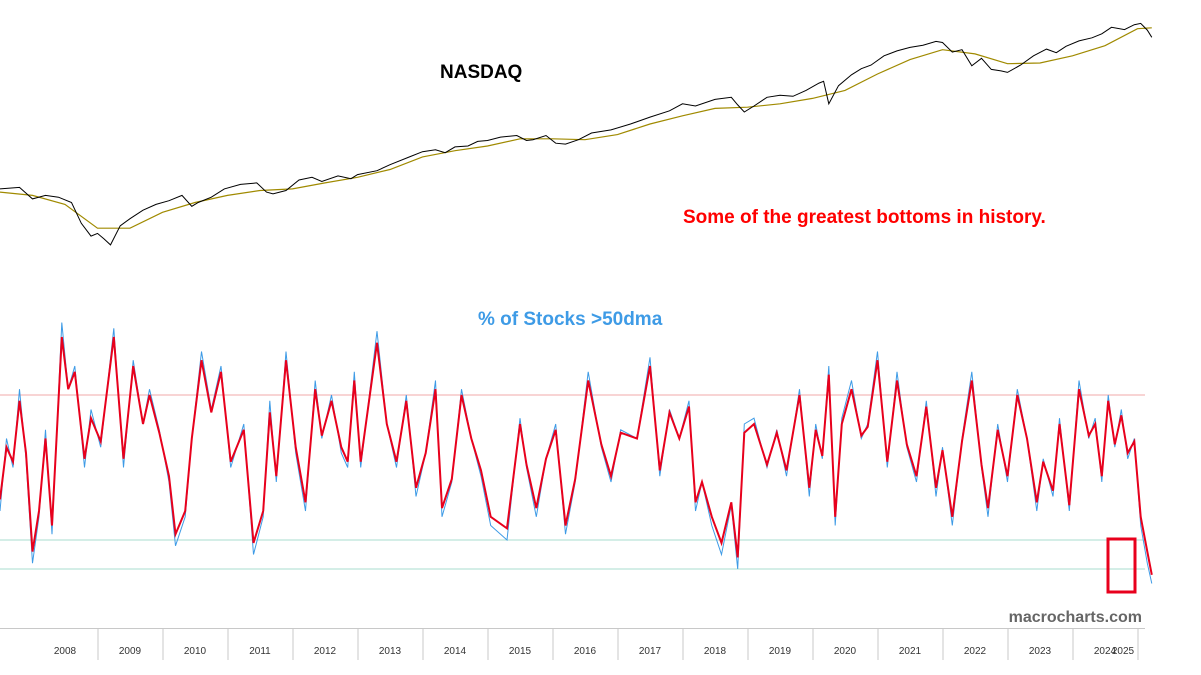 Image resolution: width=1201 pixels, height=675 pixels. I want to click on x-tick-label-2020: 2020, so click(845, 651).